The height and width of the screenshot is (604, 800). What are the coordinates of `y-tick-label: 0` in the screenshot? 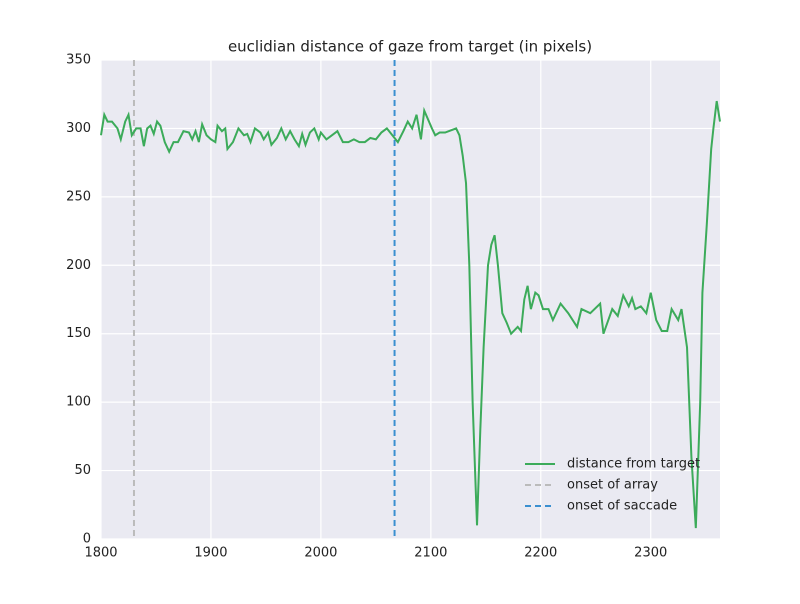 It's located at (87, 539).